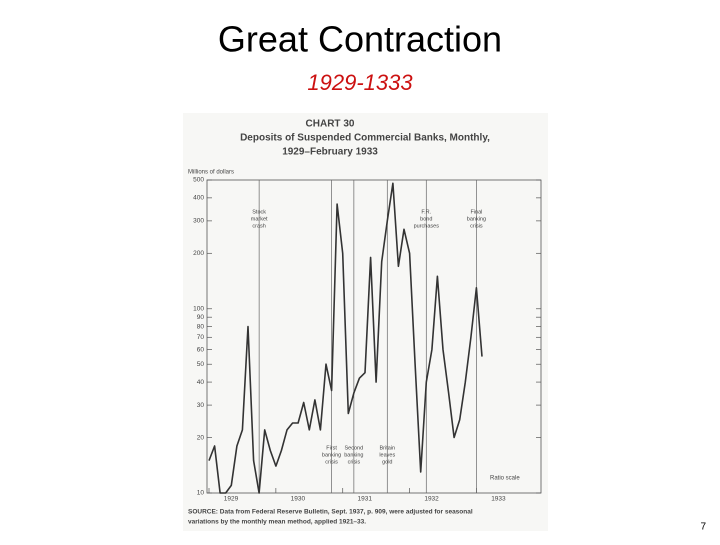  I want to click on slide-title: Great Contraction, so click(360, 39).